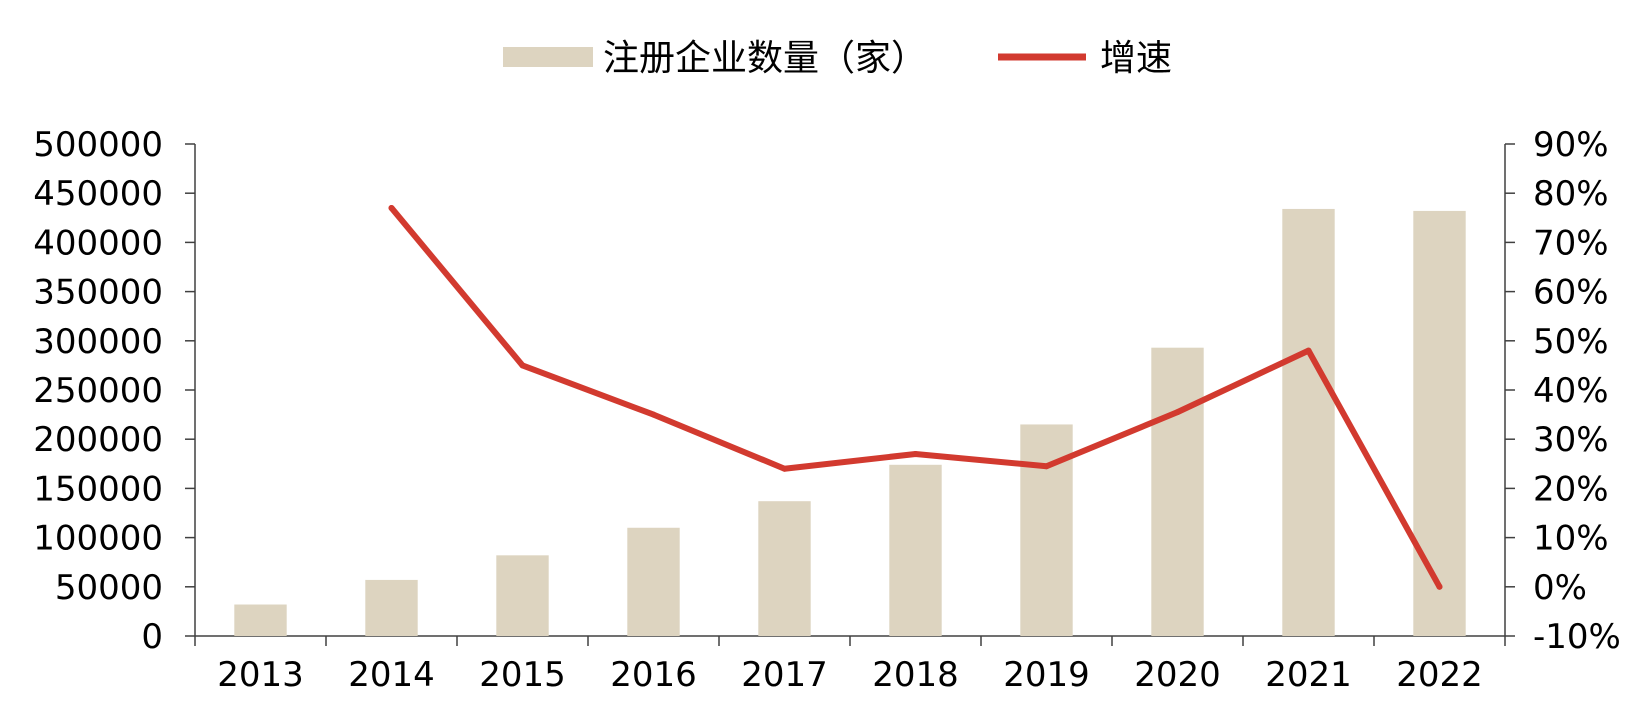 The width and height of the screenshot is (1640, 720). I want to click on x-tick-label: 2020, so click(1177, 675).